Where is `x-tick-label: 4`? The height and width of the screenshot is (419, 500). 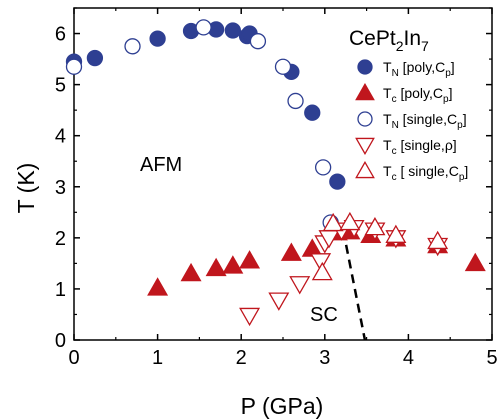 x-tick-label: 4 is located at coordinates (408, 358).